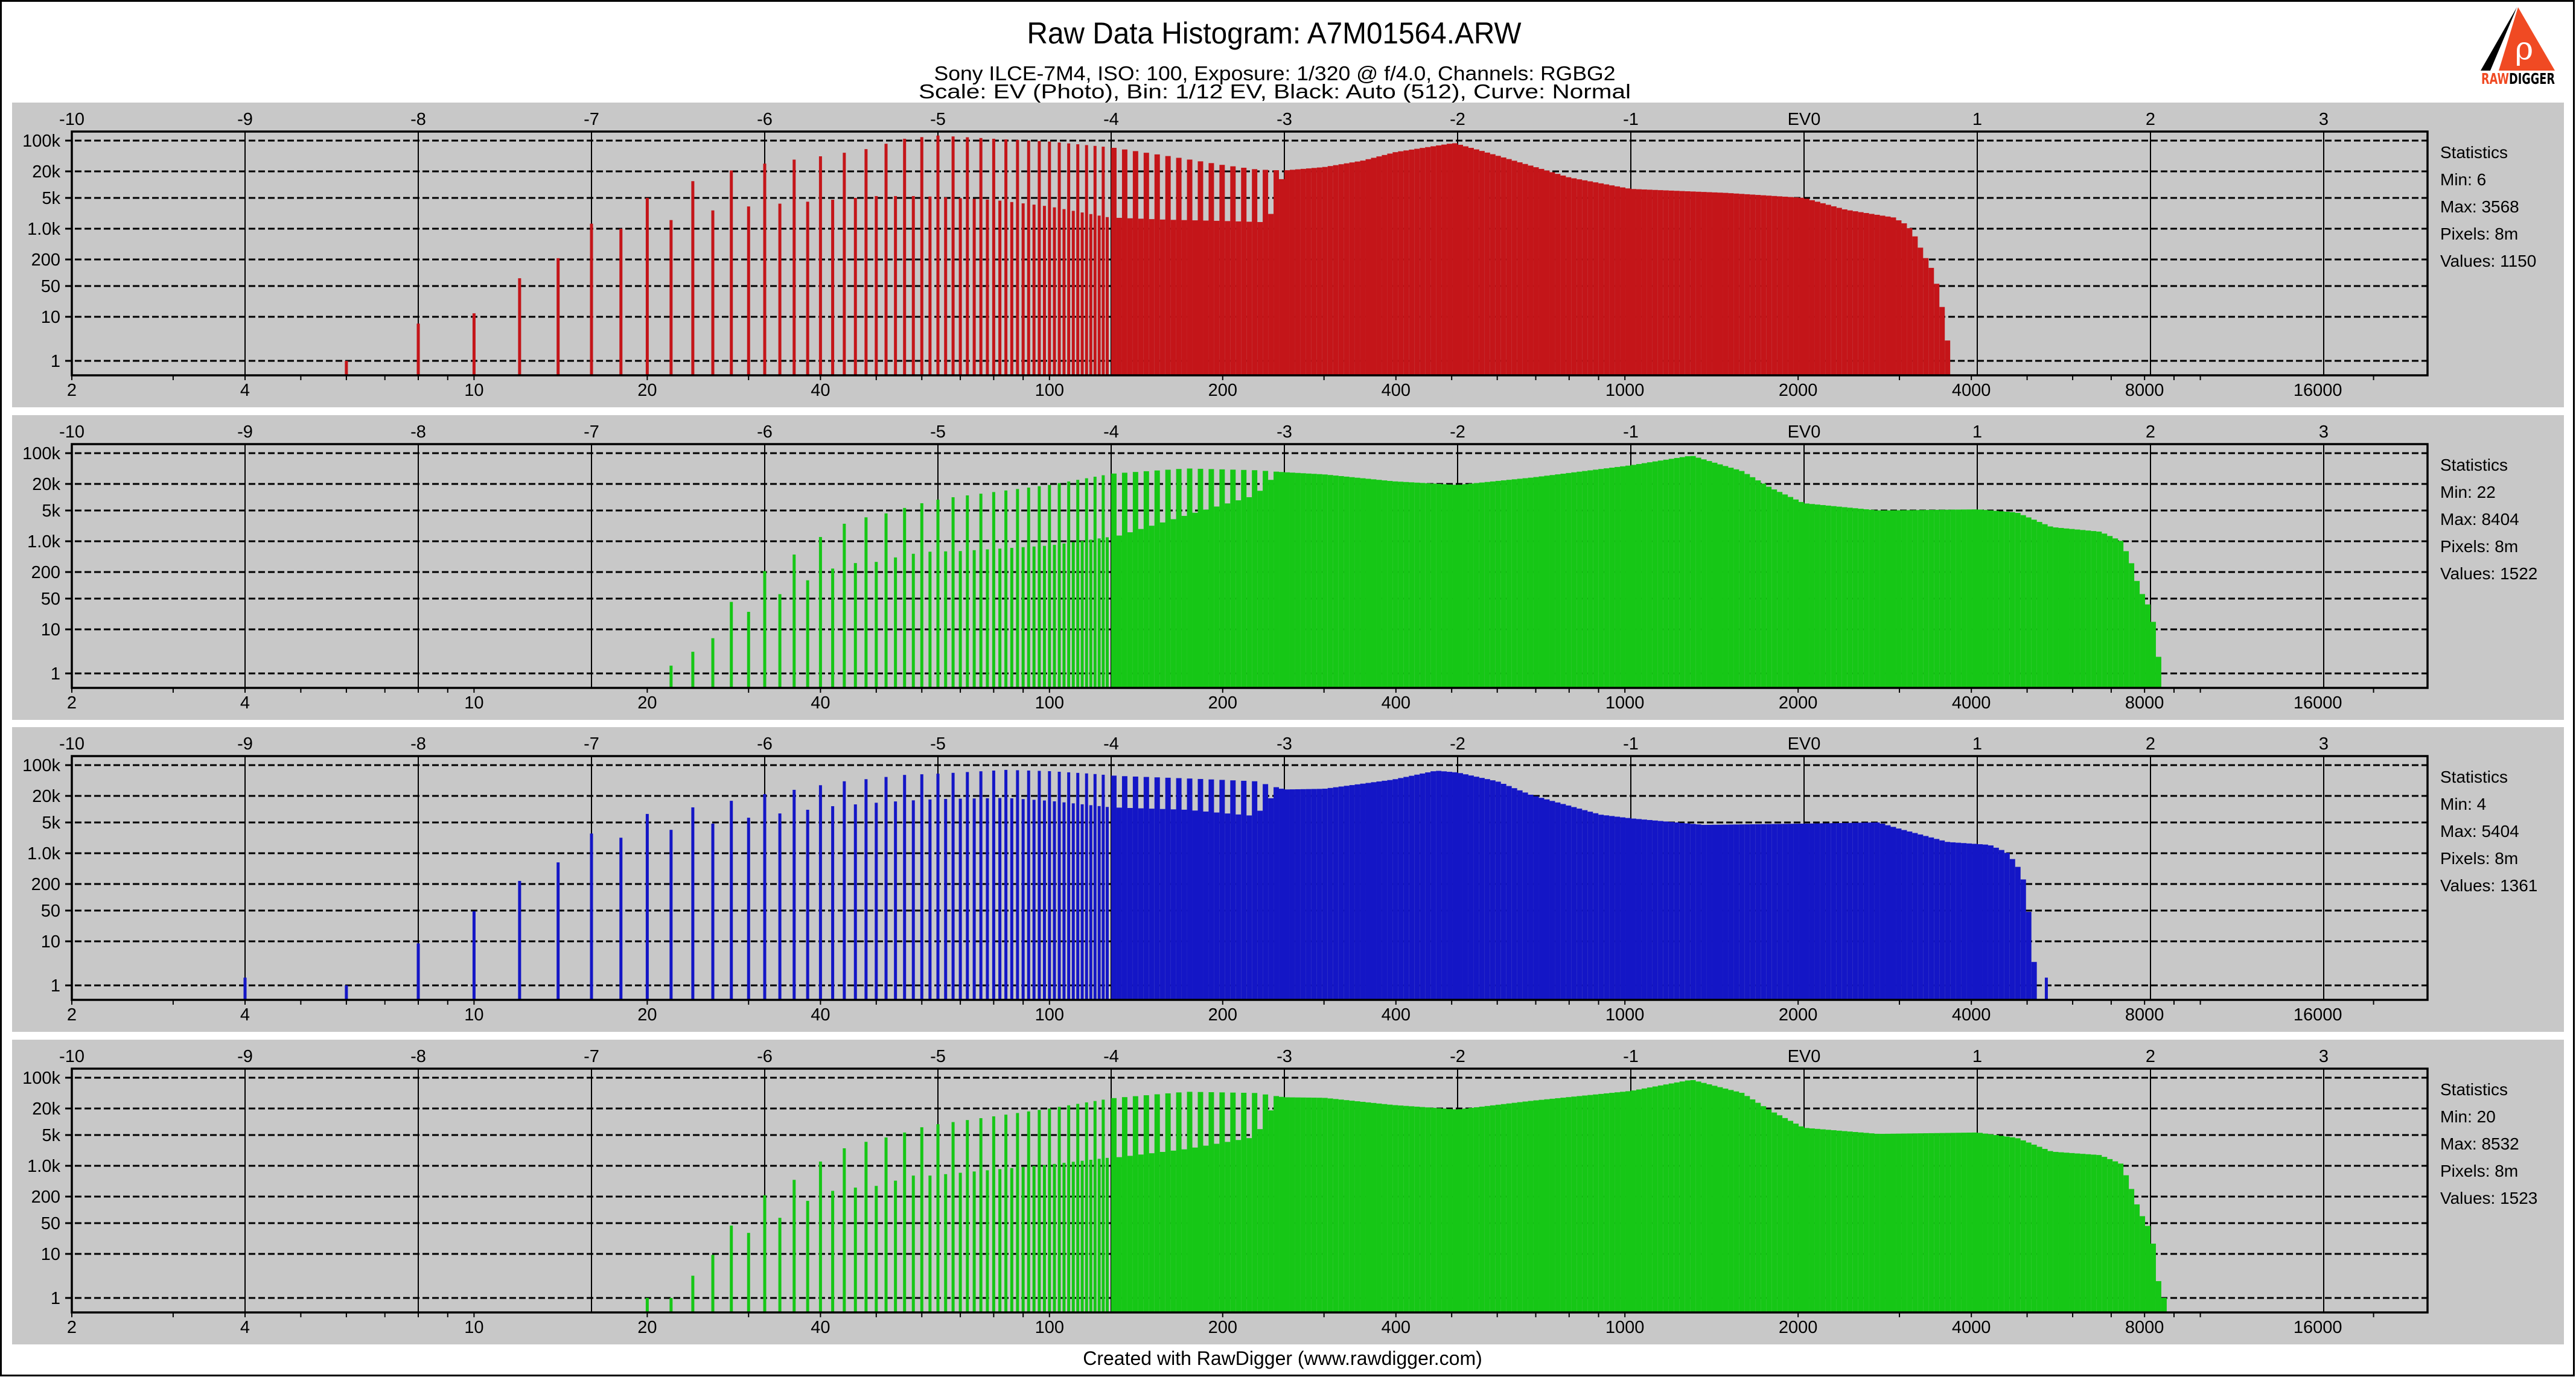 The height and width of the screenshot is (1377, 2576). Describe the element at coordinates (71, 744) in the screenshot. I see `ev-tick-label: -10` at that location.